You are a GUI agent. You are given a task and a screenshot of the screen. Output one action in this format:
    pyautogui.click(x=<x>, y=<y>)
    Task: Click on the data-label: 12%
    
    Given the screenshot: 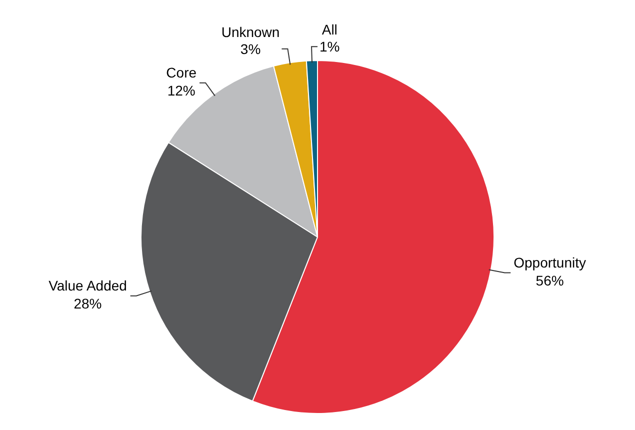 What is the action you would take?
    pyautogui.click(x=181, y=90)
    